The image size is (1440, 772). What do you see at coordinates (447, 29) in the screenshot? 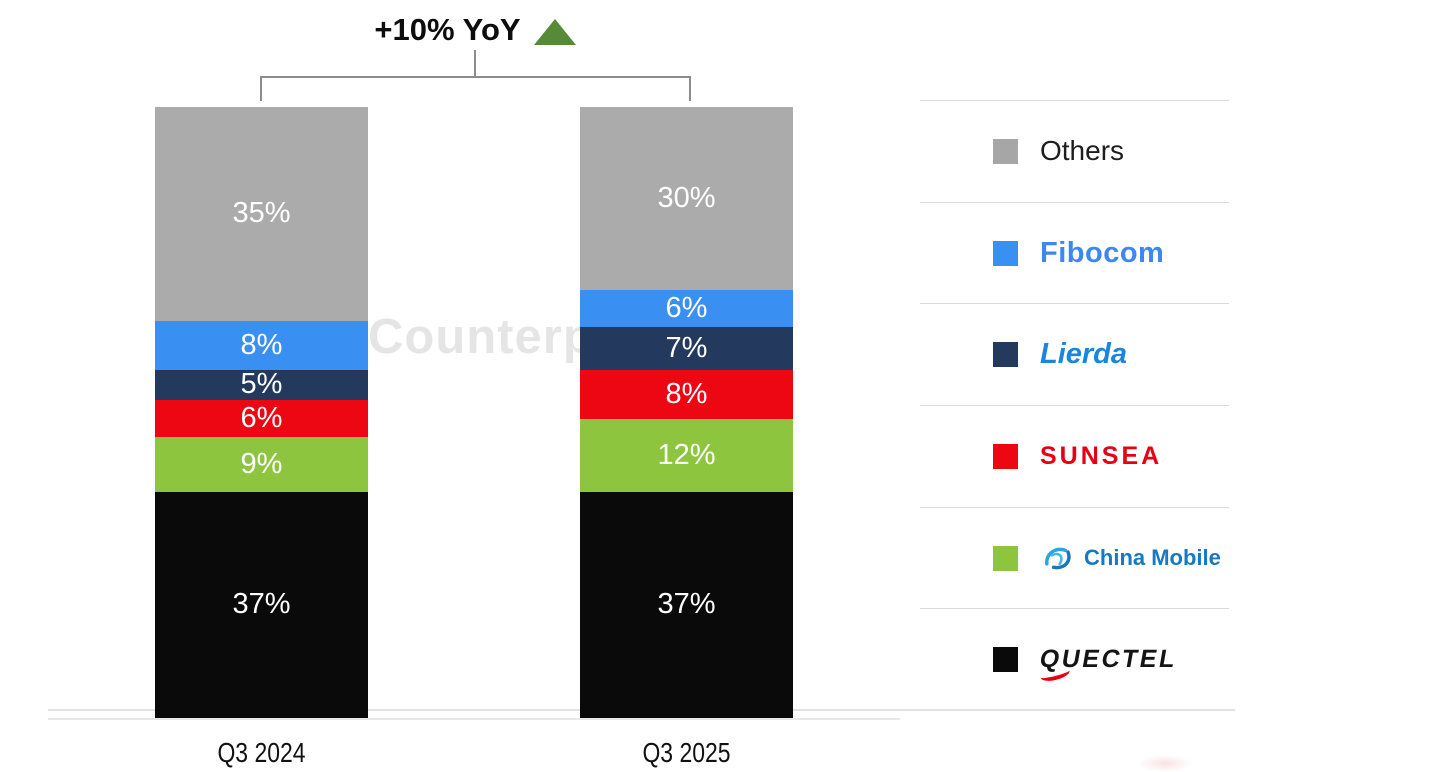
I see `yoy-label: +10% YoY` at bounding box center [447, 29].